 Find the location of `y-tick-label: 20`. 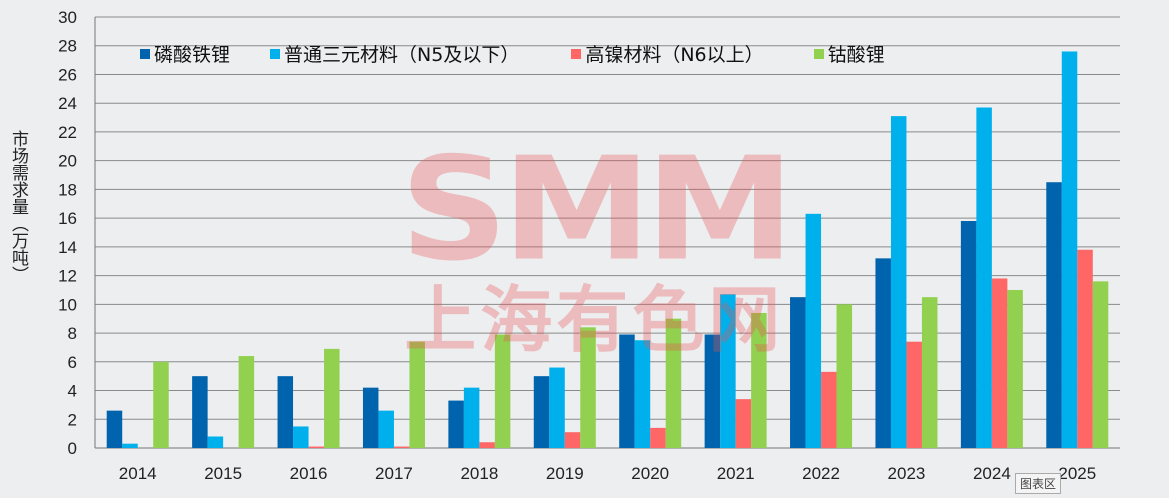

y-tick-label: 20 is located at coordinates (67, 161).